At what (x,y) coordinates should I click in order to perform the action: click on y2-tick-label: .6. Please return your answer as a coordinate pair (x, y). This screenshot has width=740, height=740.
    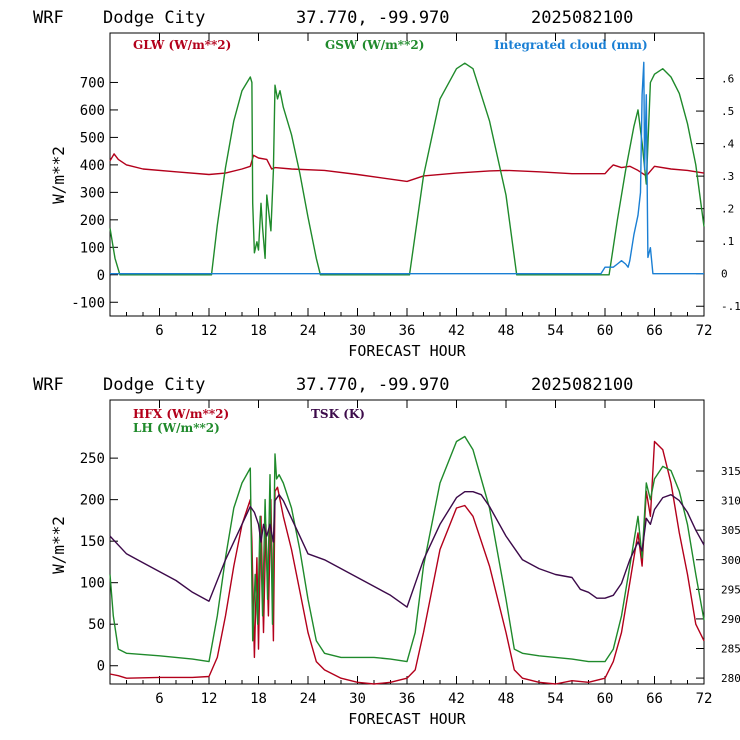
    Looking at the image, I should click on (727, 79).